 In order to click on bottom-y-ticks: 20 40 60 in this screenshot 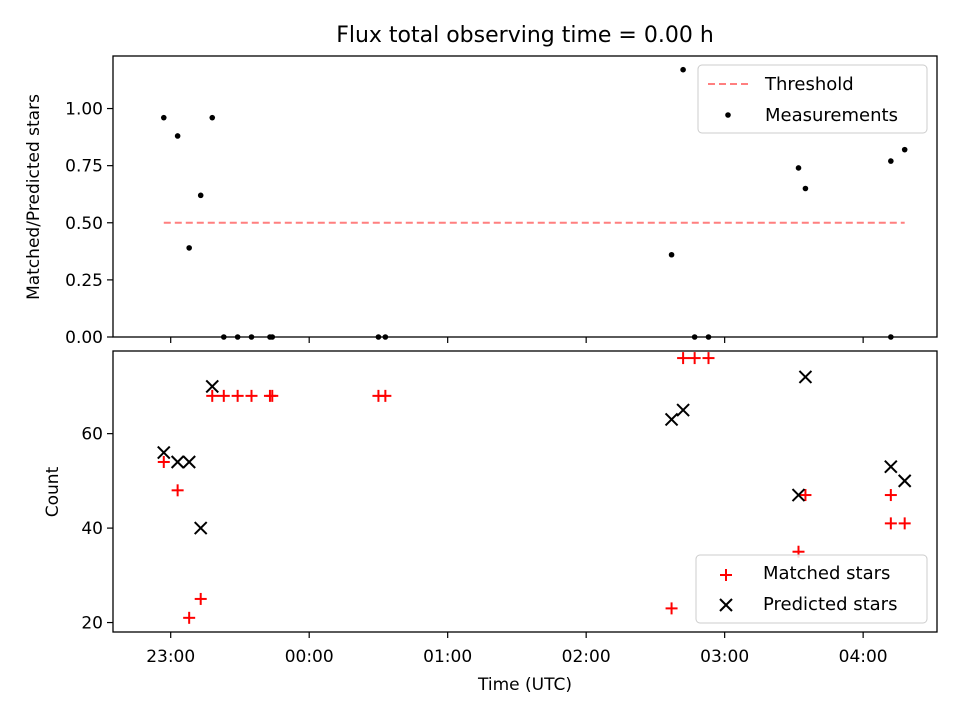, I will do `click(97, 529)`.